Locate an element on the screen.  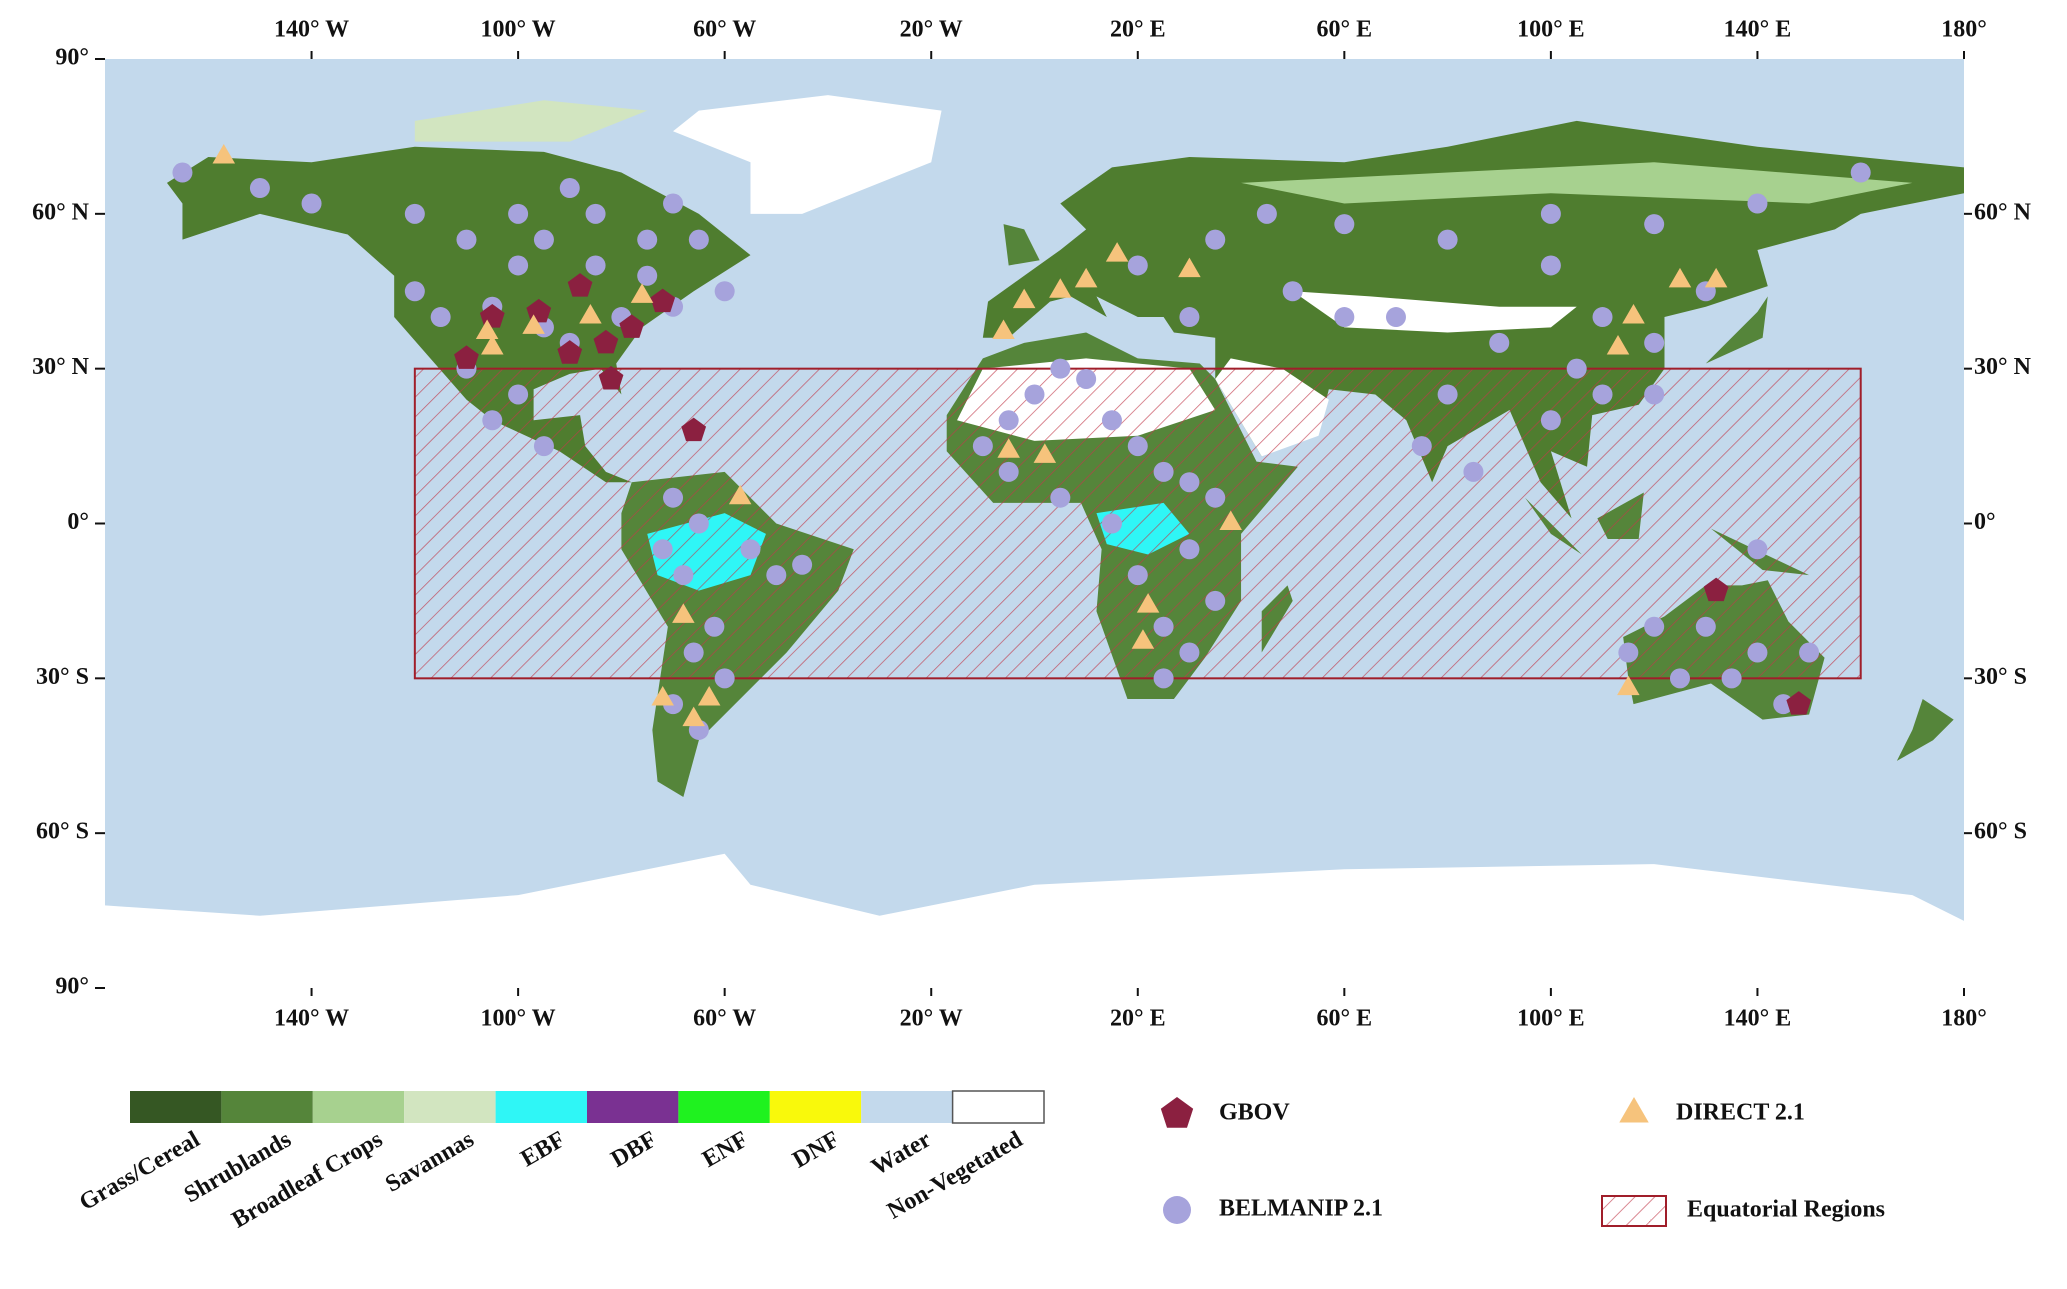
legend-label: BELMANIP 2.1 is located at coordinates (1301, 1209).